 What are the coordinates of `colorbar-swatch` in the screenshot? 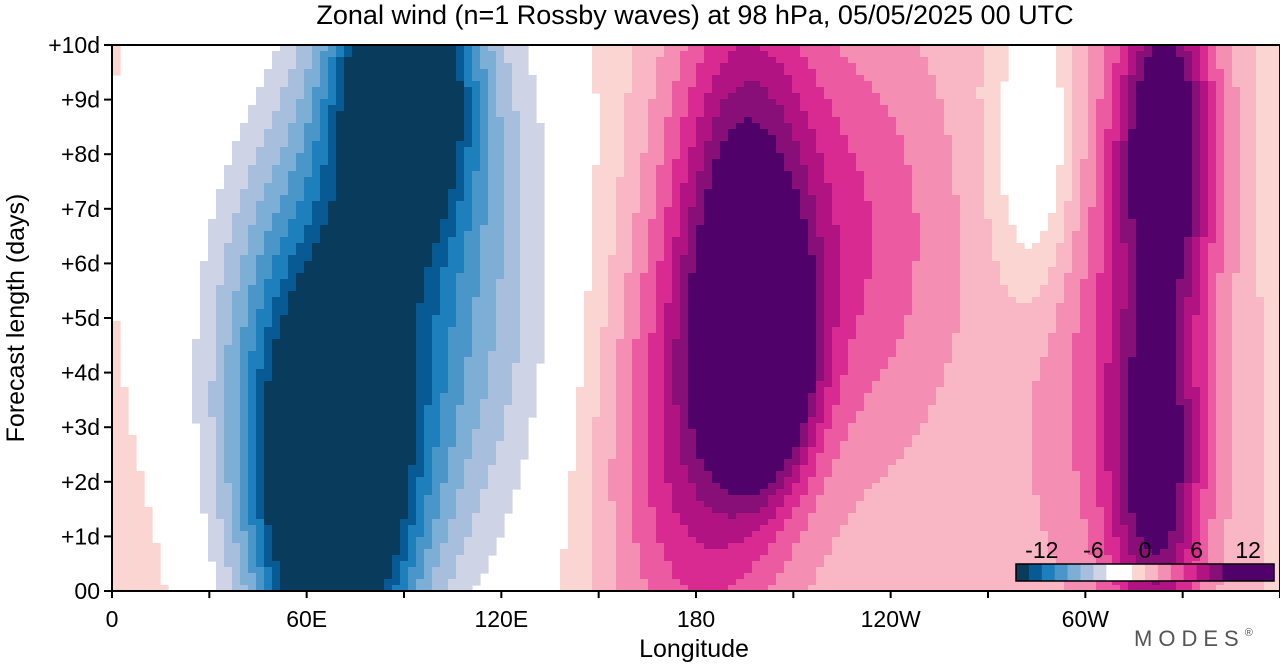 It's located at (1152, 572).